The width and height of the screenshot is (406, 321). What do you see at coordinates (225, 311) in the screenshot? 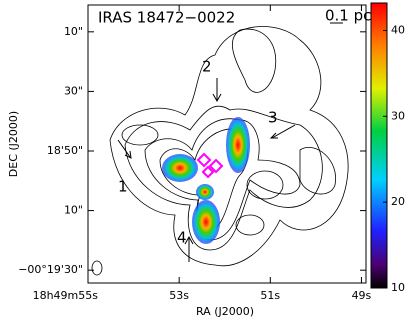
I see `x-axis-label: RA (J2000)` at bounding box center [225, 311].